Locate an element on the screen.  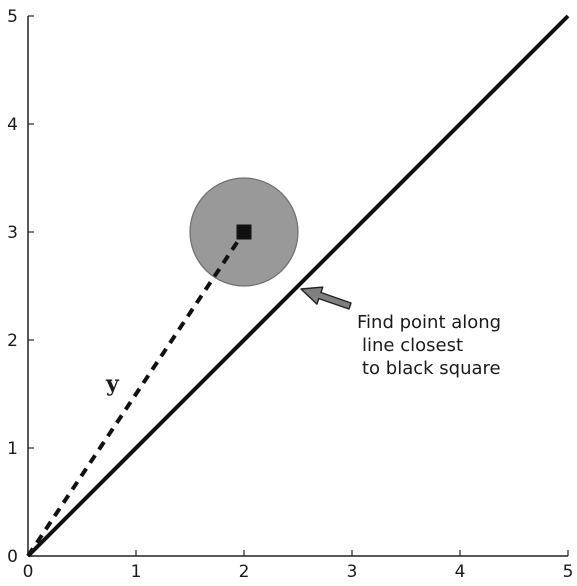
y-tick-label-0: 0 is located at coordinates (12, 557).